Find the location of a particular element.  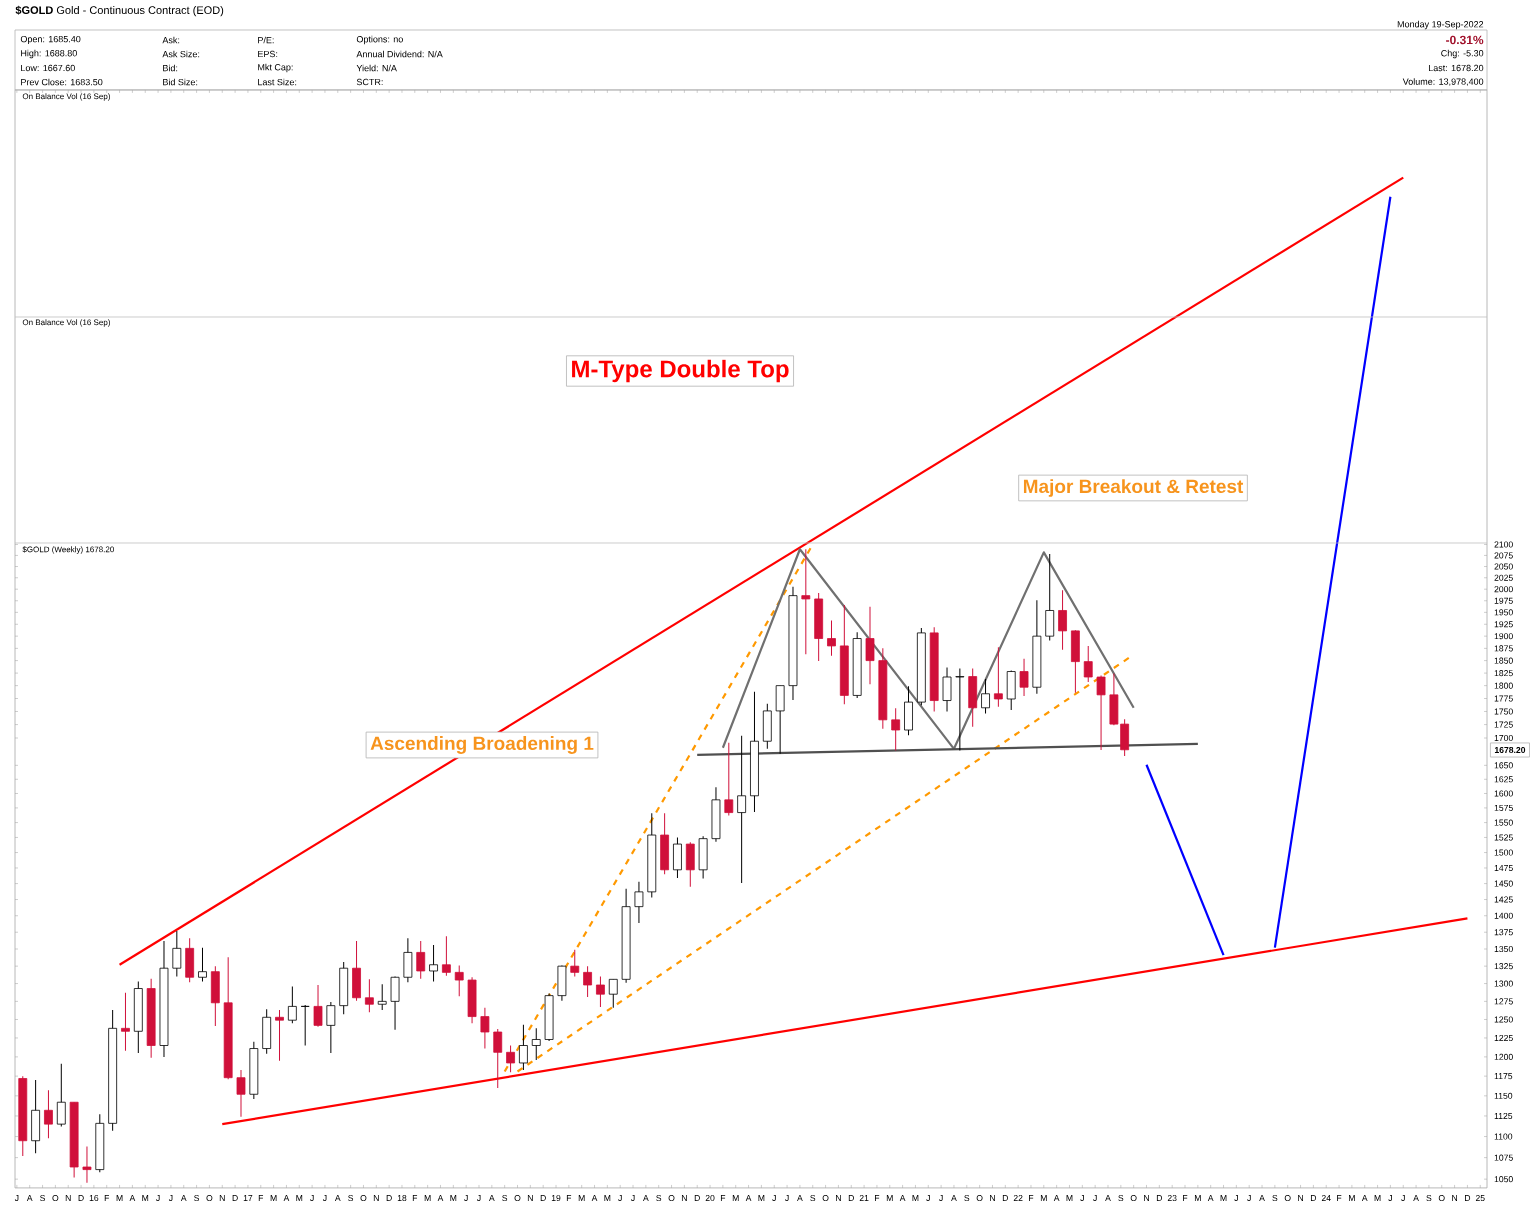

text: Low: 1667.60 is located at coordinates (48, 68).